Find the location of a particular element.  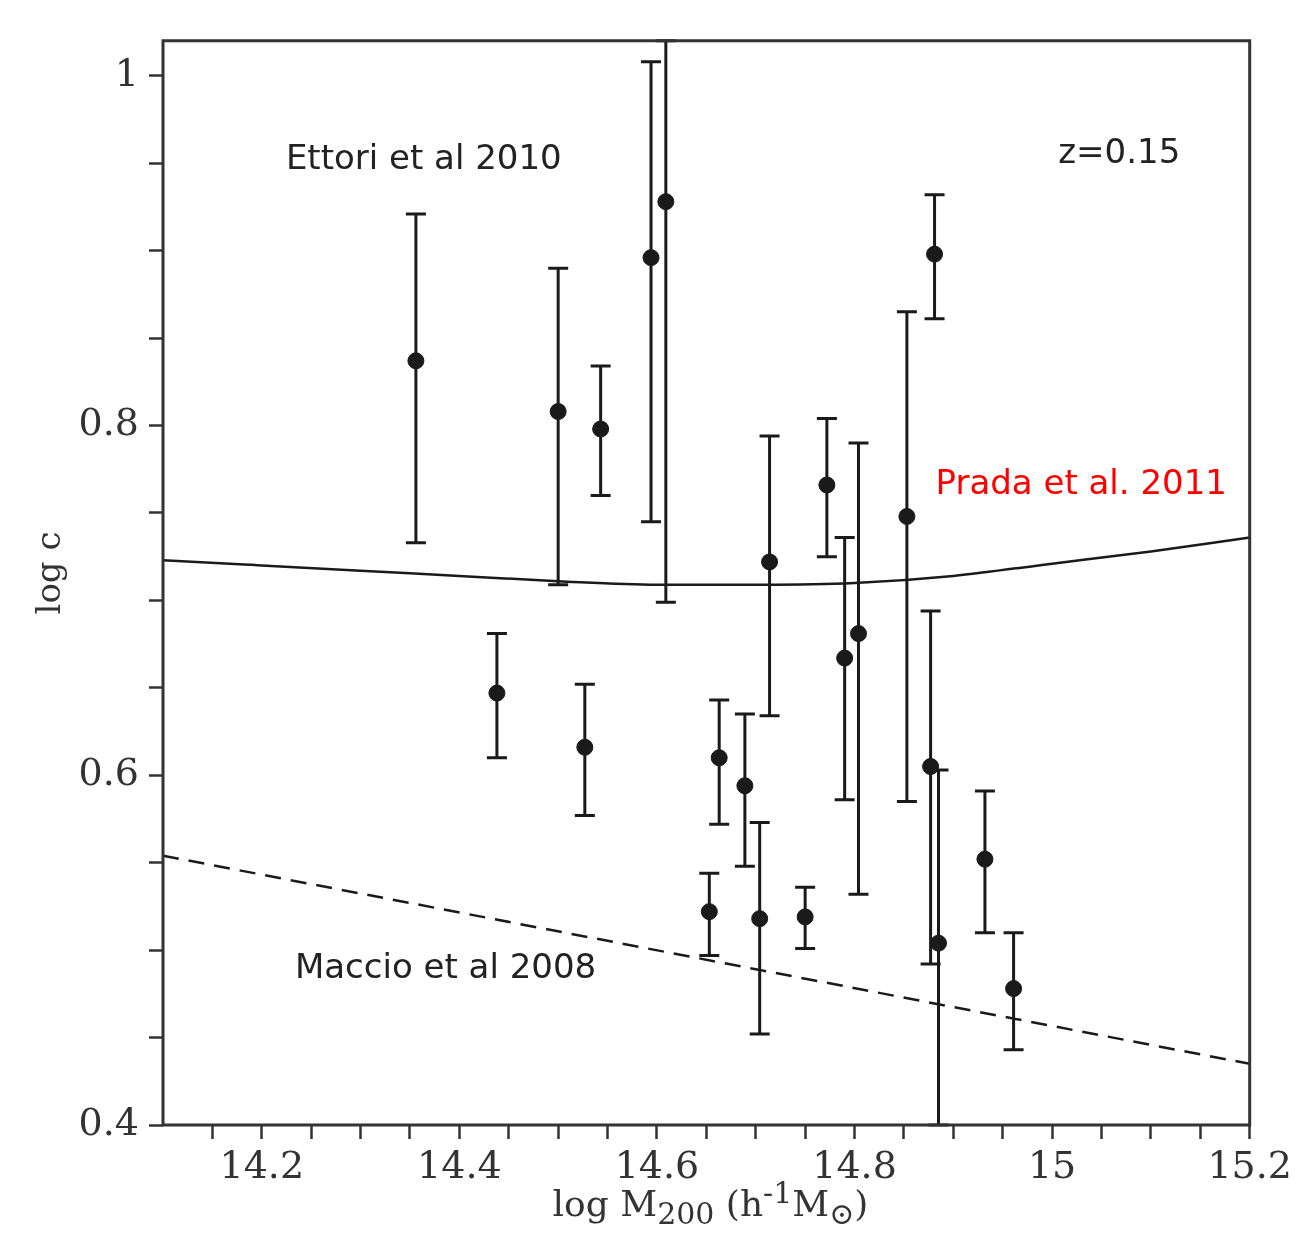

x-tick-label: 15.2 is located at coordinates (1249, 1164).